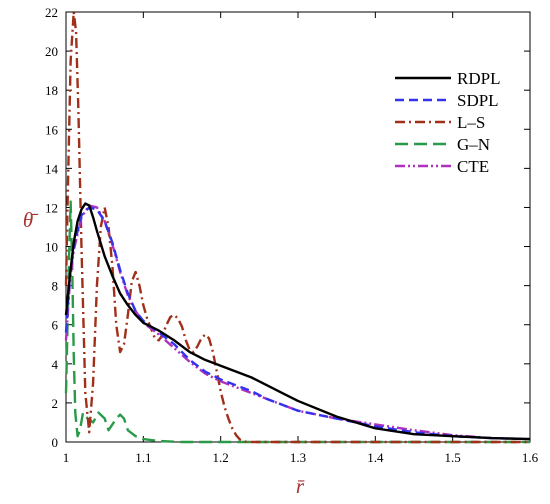 The height and width of the screenshot is (504, 550). What do you see at coordinates (31, 220) in the screenshot?
I see `y-axis-label: θ̄` at bounding box center [31, 220].